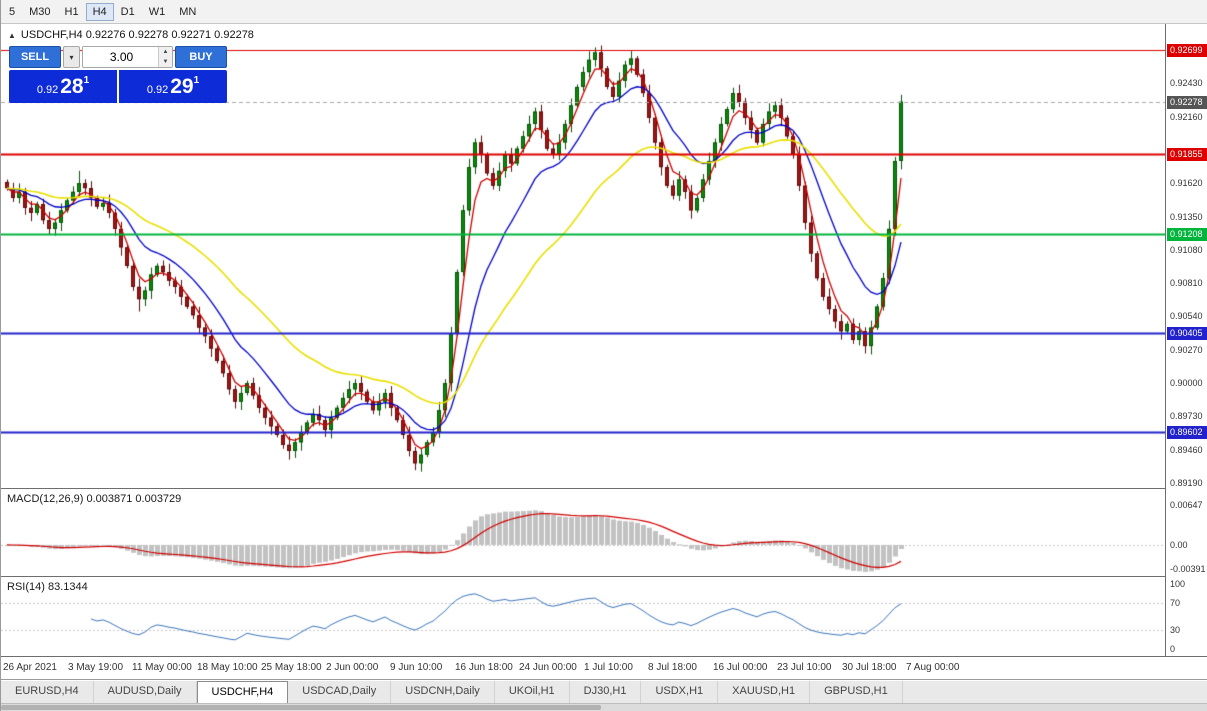 The width and height of the screenshot is (1207, 711). What do you see at coordinates (118, 86) in the screenshot?
I see `price-buttons-row: 0.92 28 1 0.92 29 1` at bounding box center [118, 86].